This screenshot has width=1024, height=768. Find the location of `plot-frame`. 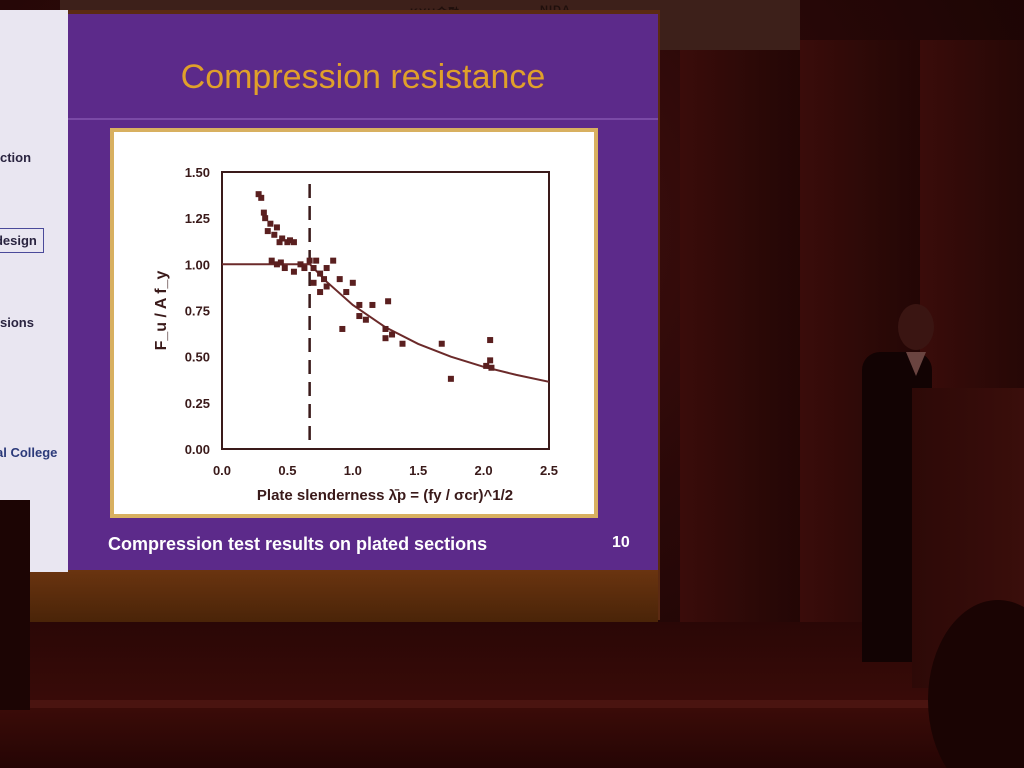

plot-frame is located at coordinates (385, 310).